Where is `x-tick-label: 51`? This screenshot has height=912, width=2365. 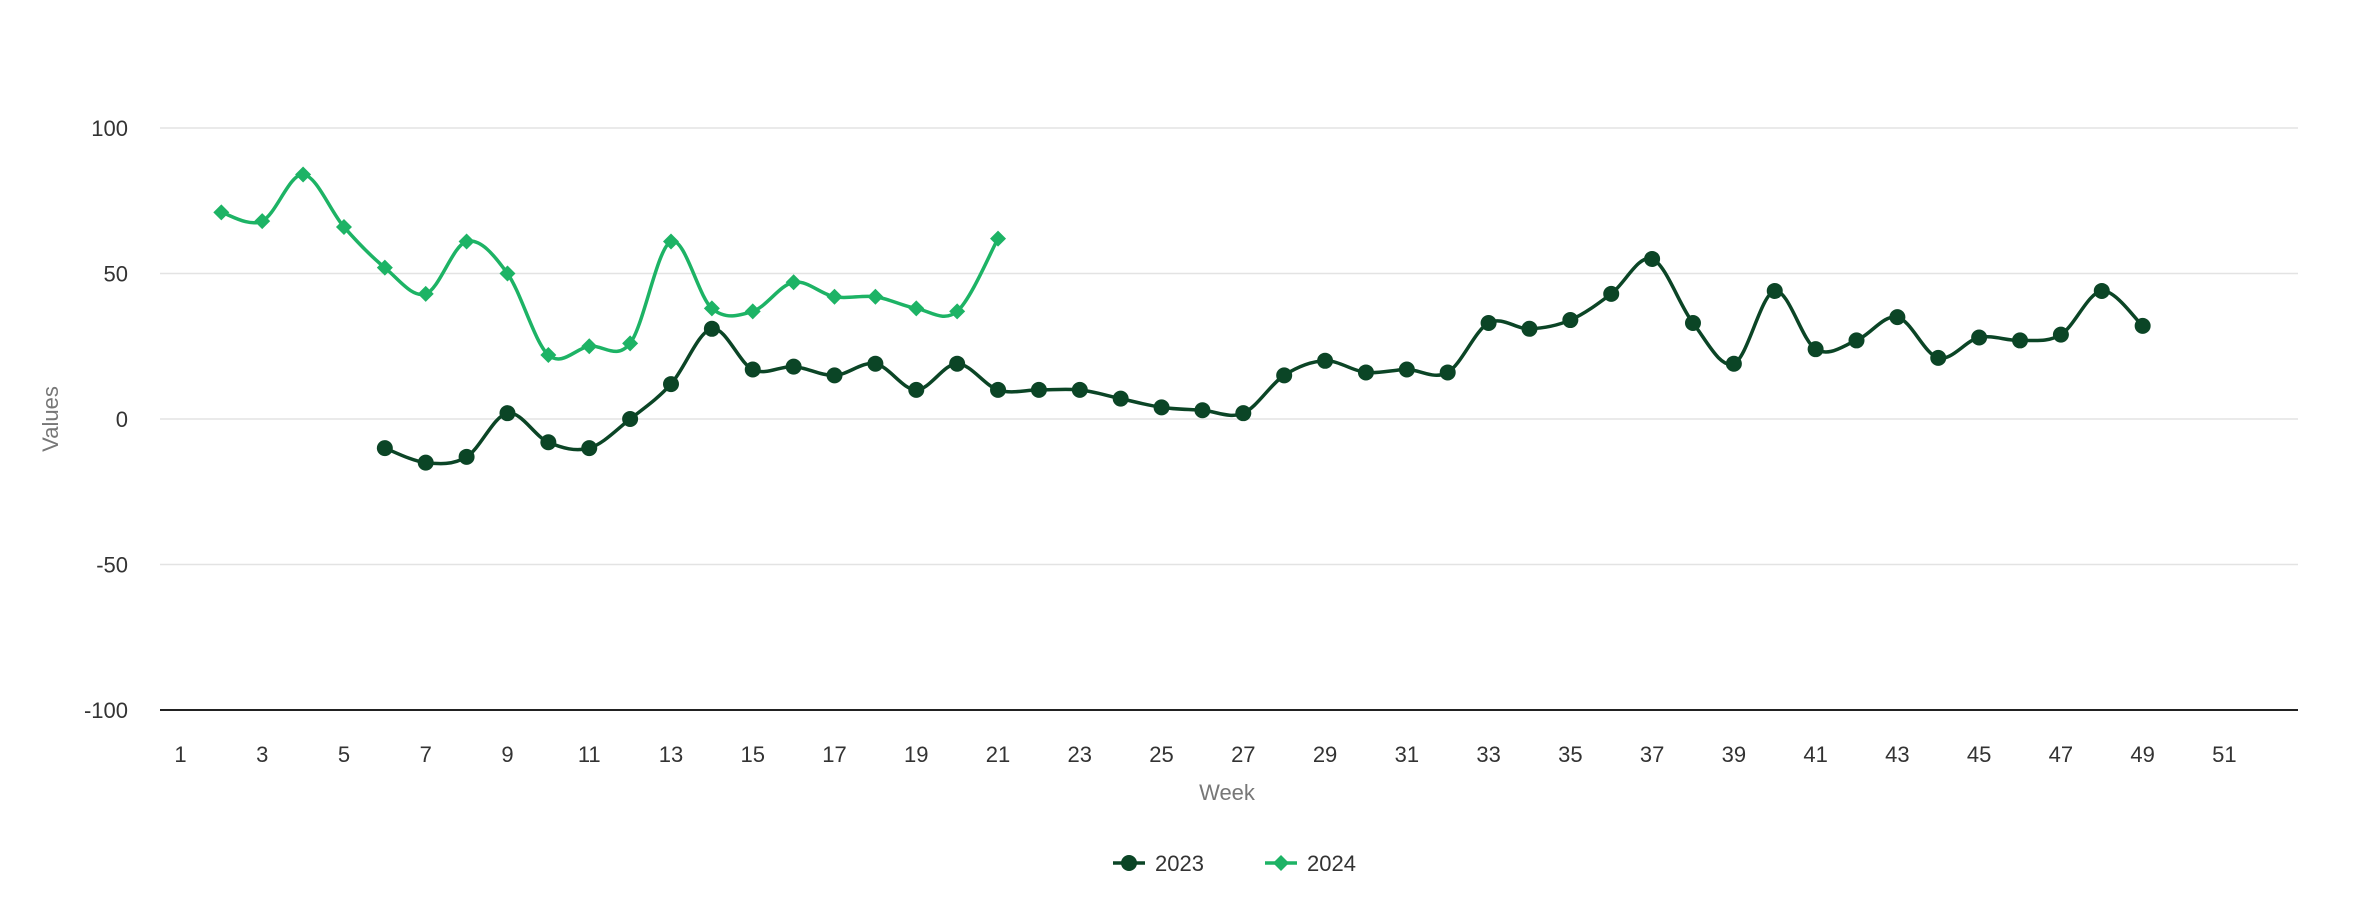
x-tick-label: 51 is located at coordinates (2224, 754).